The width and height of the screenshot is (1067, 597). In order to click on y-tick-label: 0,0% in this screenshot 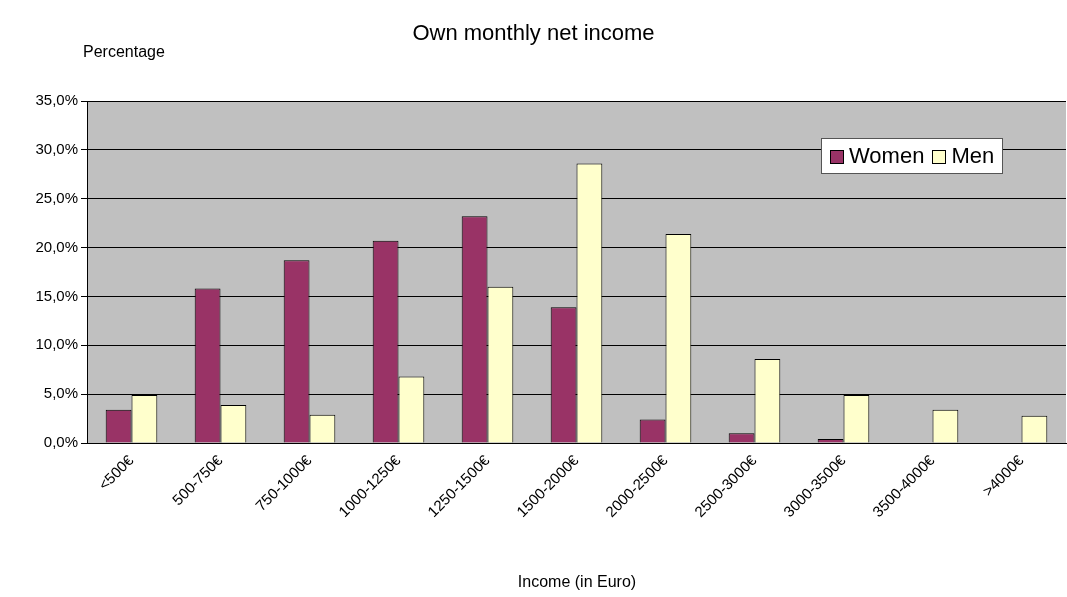, I will do `click(60, 442)`.